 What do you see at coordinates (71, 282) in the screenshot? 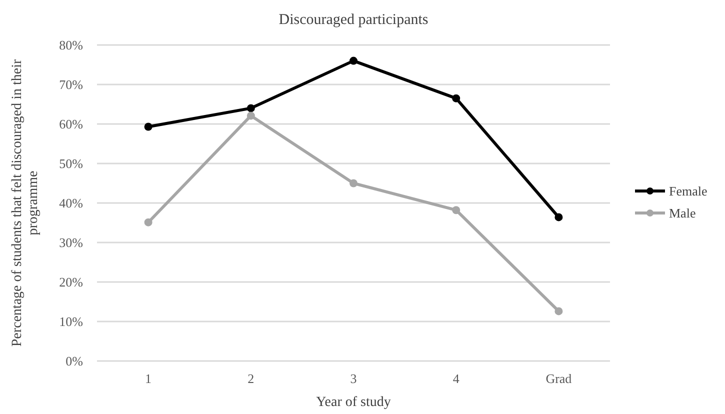
I see `y-tick-label: 20%` at bounding box center [71, 282].